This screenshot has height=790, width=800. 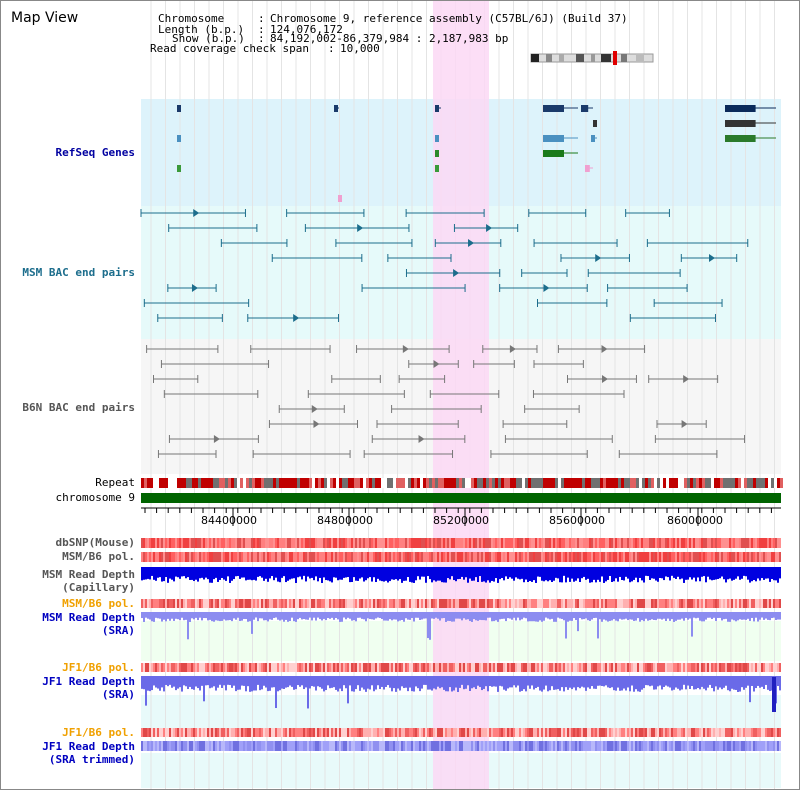 I want to click on track-label-dbsnp: dbSNP(Mouse), so click(x=95, y=542).